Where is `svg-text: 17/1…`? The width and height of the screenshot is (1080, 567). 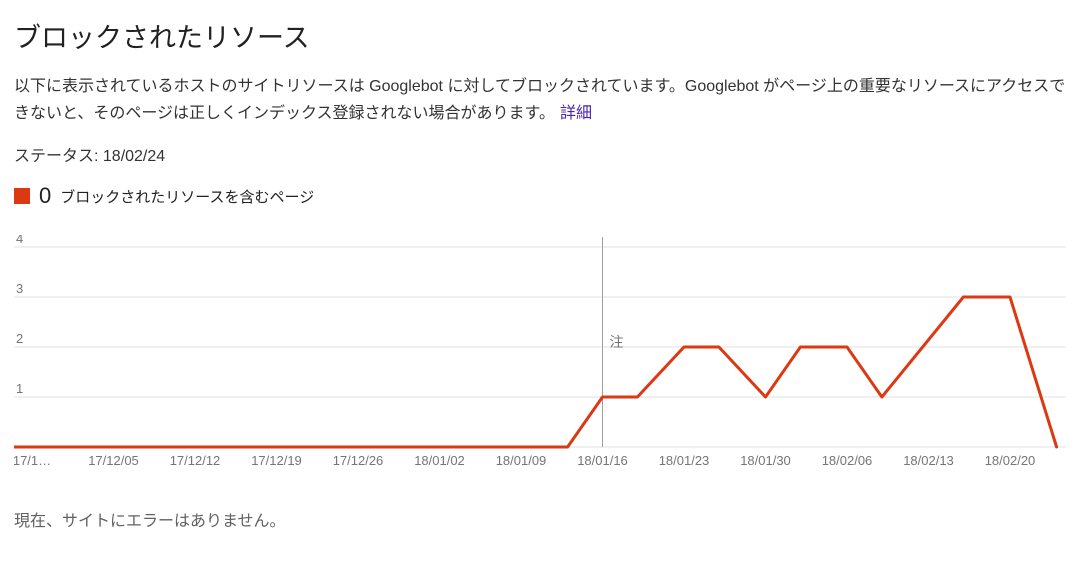
svg-text: 17/1… is located at coordinates (32, 460).